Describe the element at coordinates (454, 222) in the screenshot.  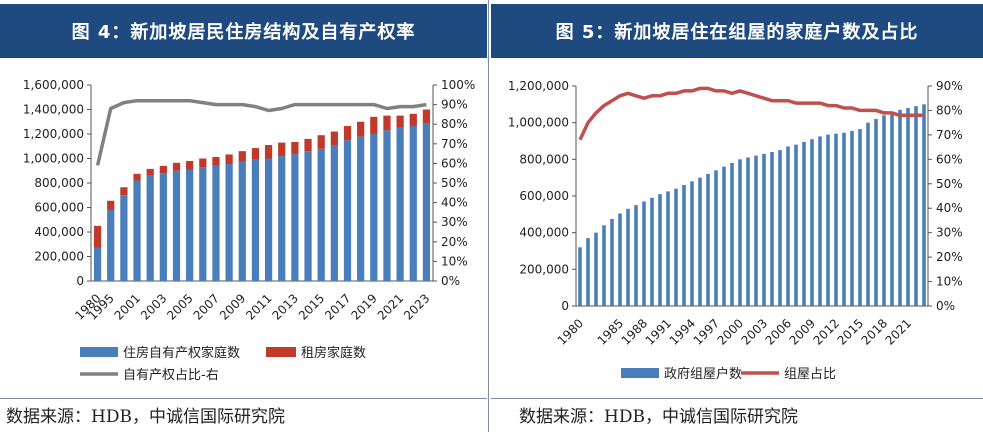
I see `left-right-tick-label: 30%` at that location.